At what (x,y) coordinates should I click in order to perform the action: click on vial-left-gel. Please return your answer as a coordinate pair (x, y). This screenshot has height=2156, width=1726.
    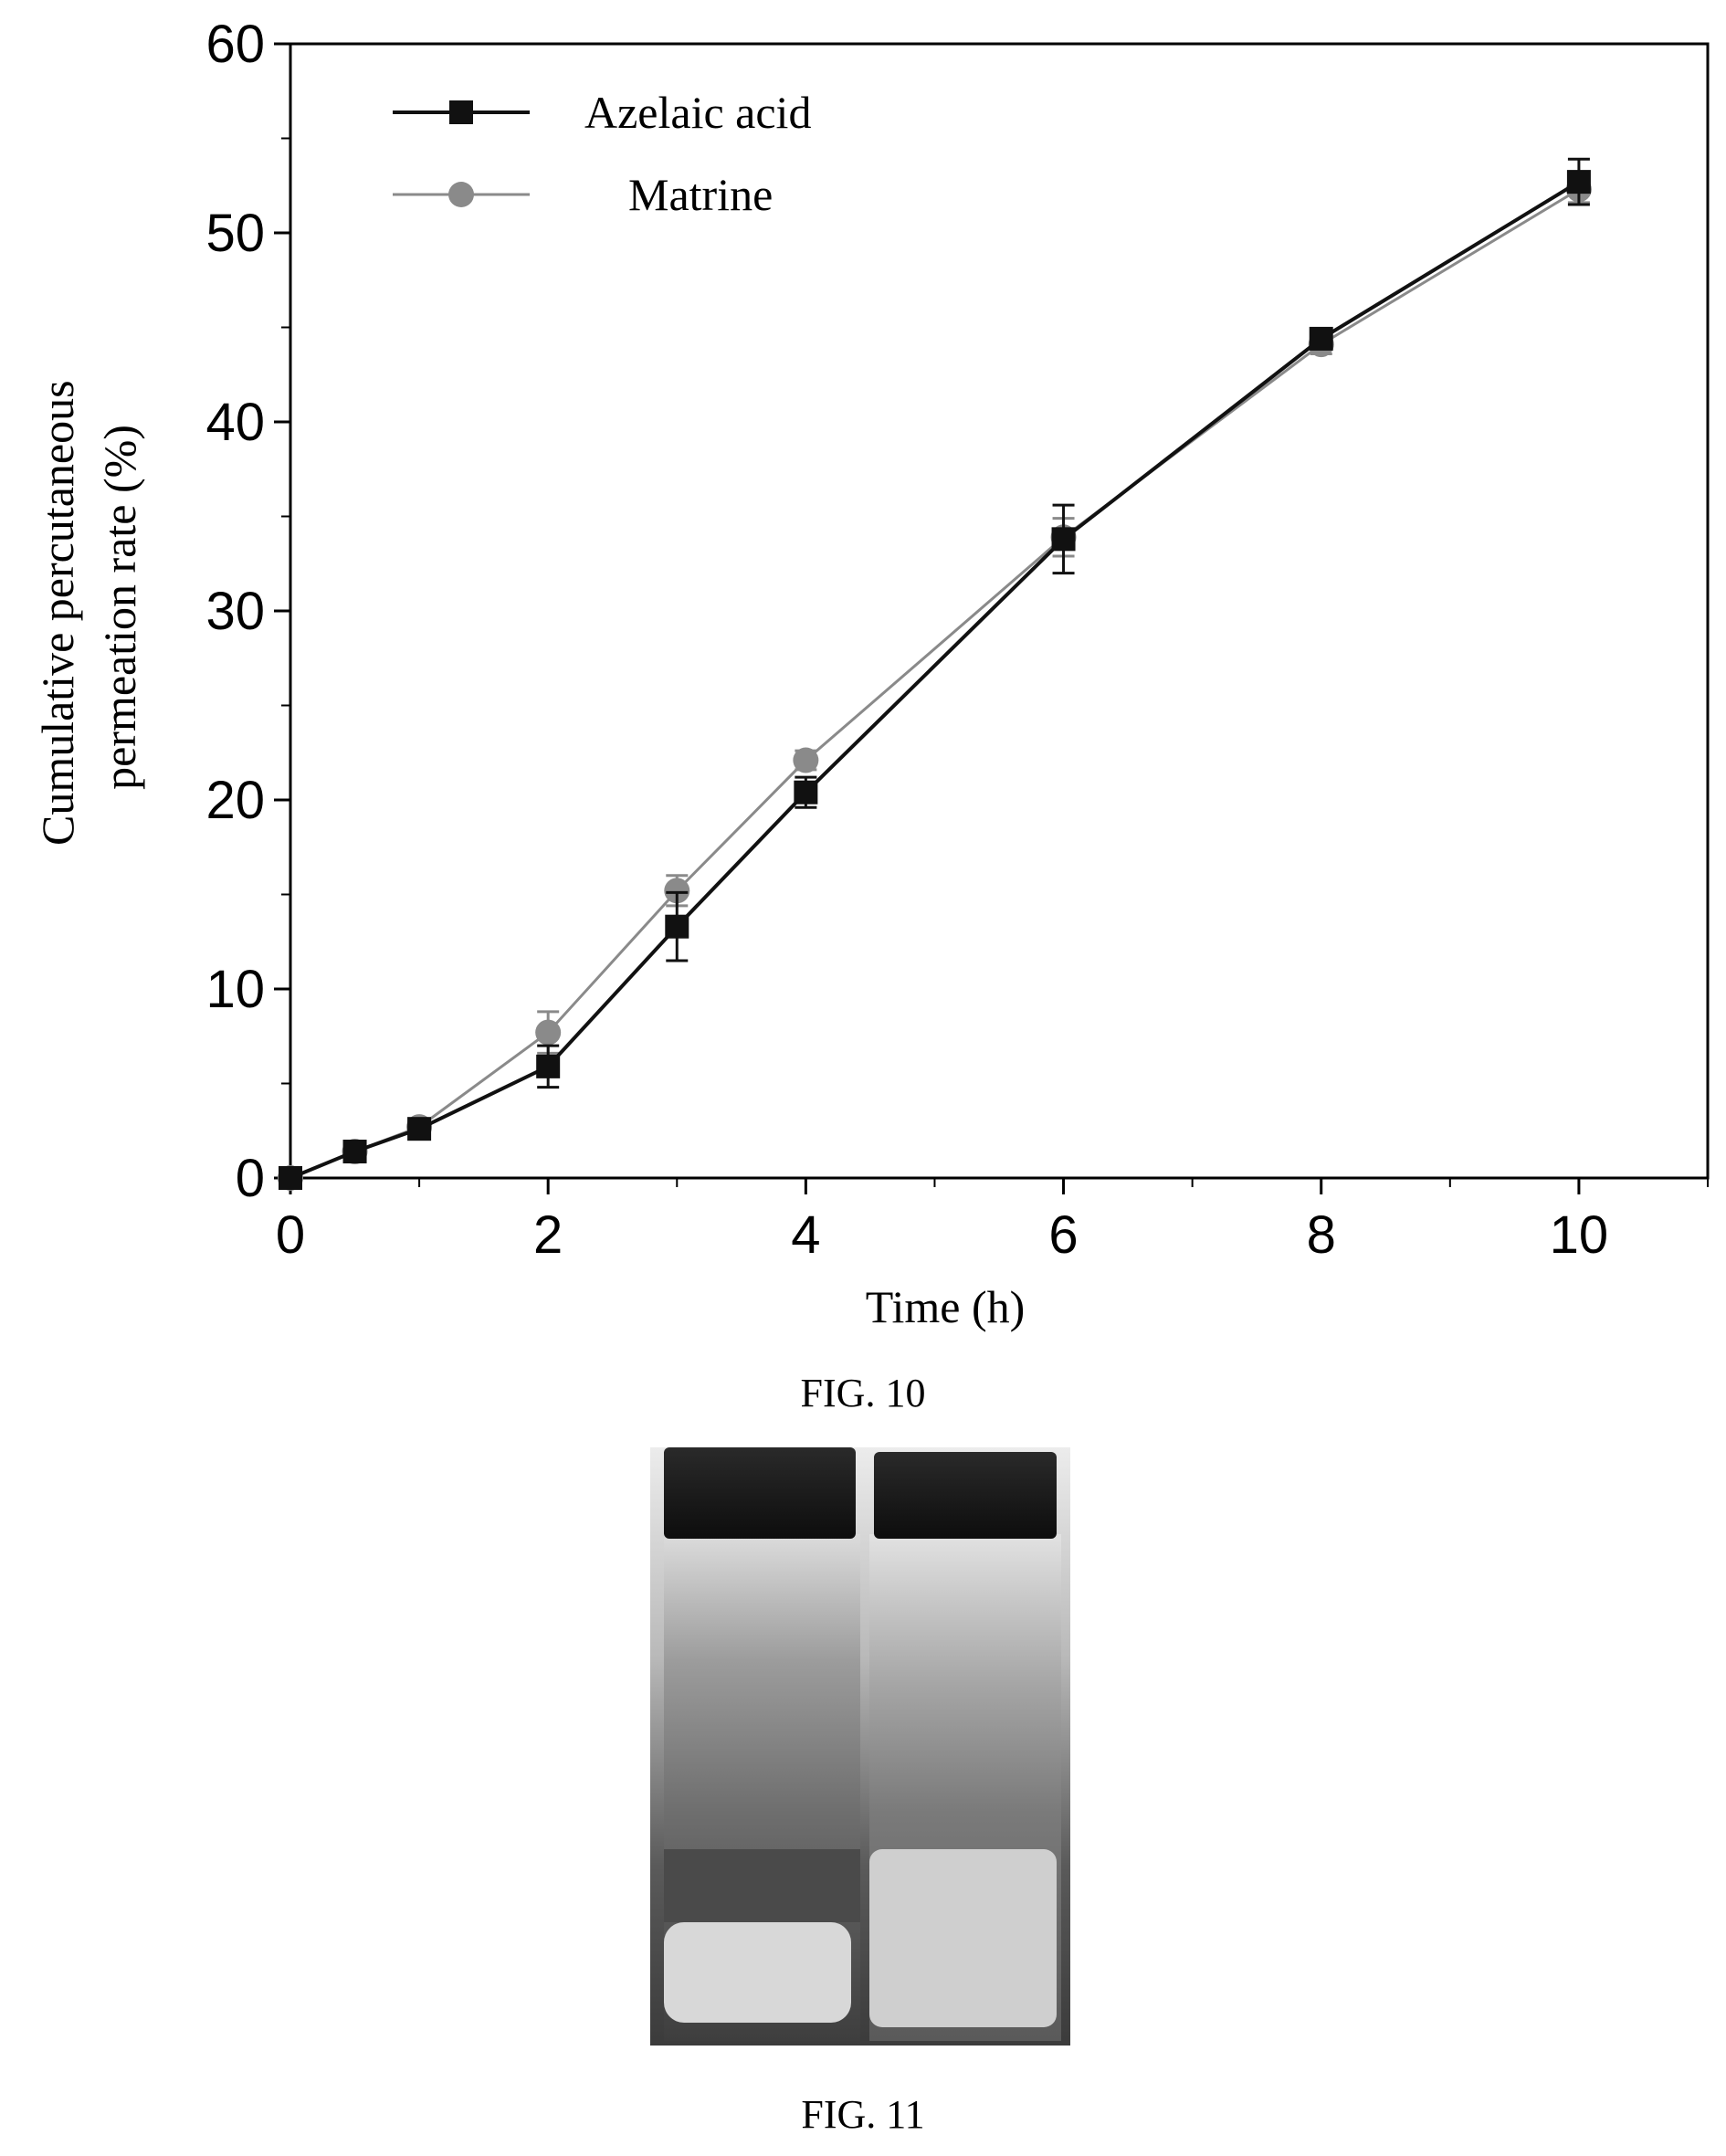
    Looking at the image, I should click on (757, 1972).